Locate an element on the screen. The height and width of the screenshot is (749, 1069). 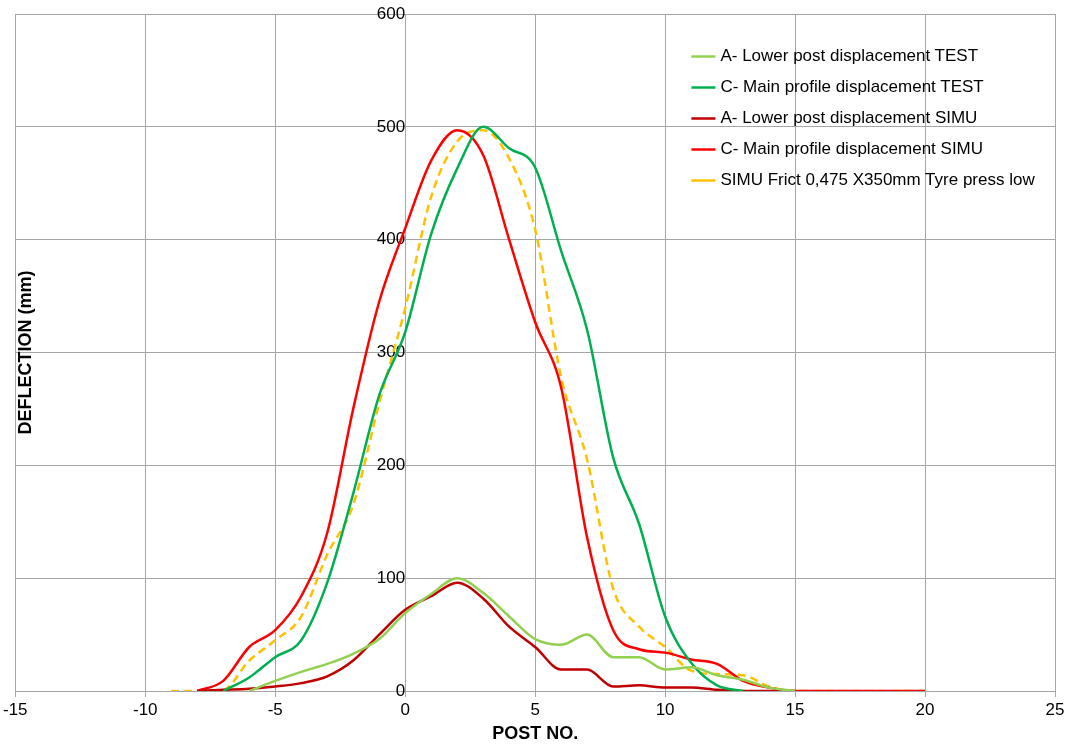
x-tick-label: 25 is located at coordinates (1055, 709).